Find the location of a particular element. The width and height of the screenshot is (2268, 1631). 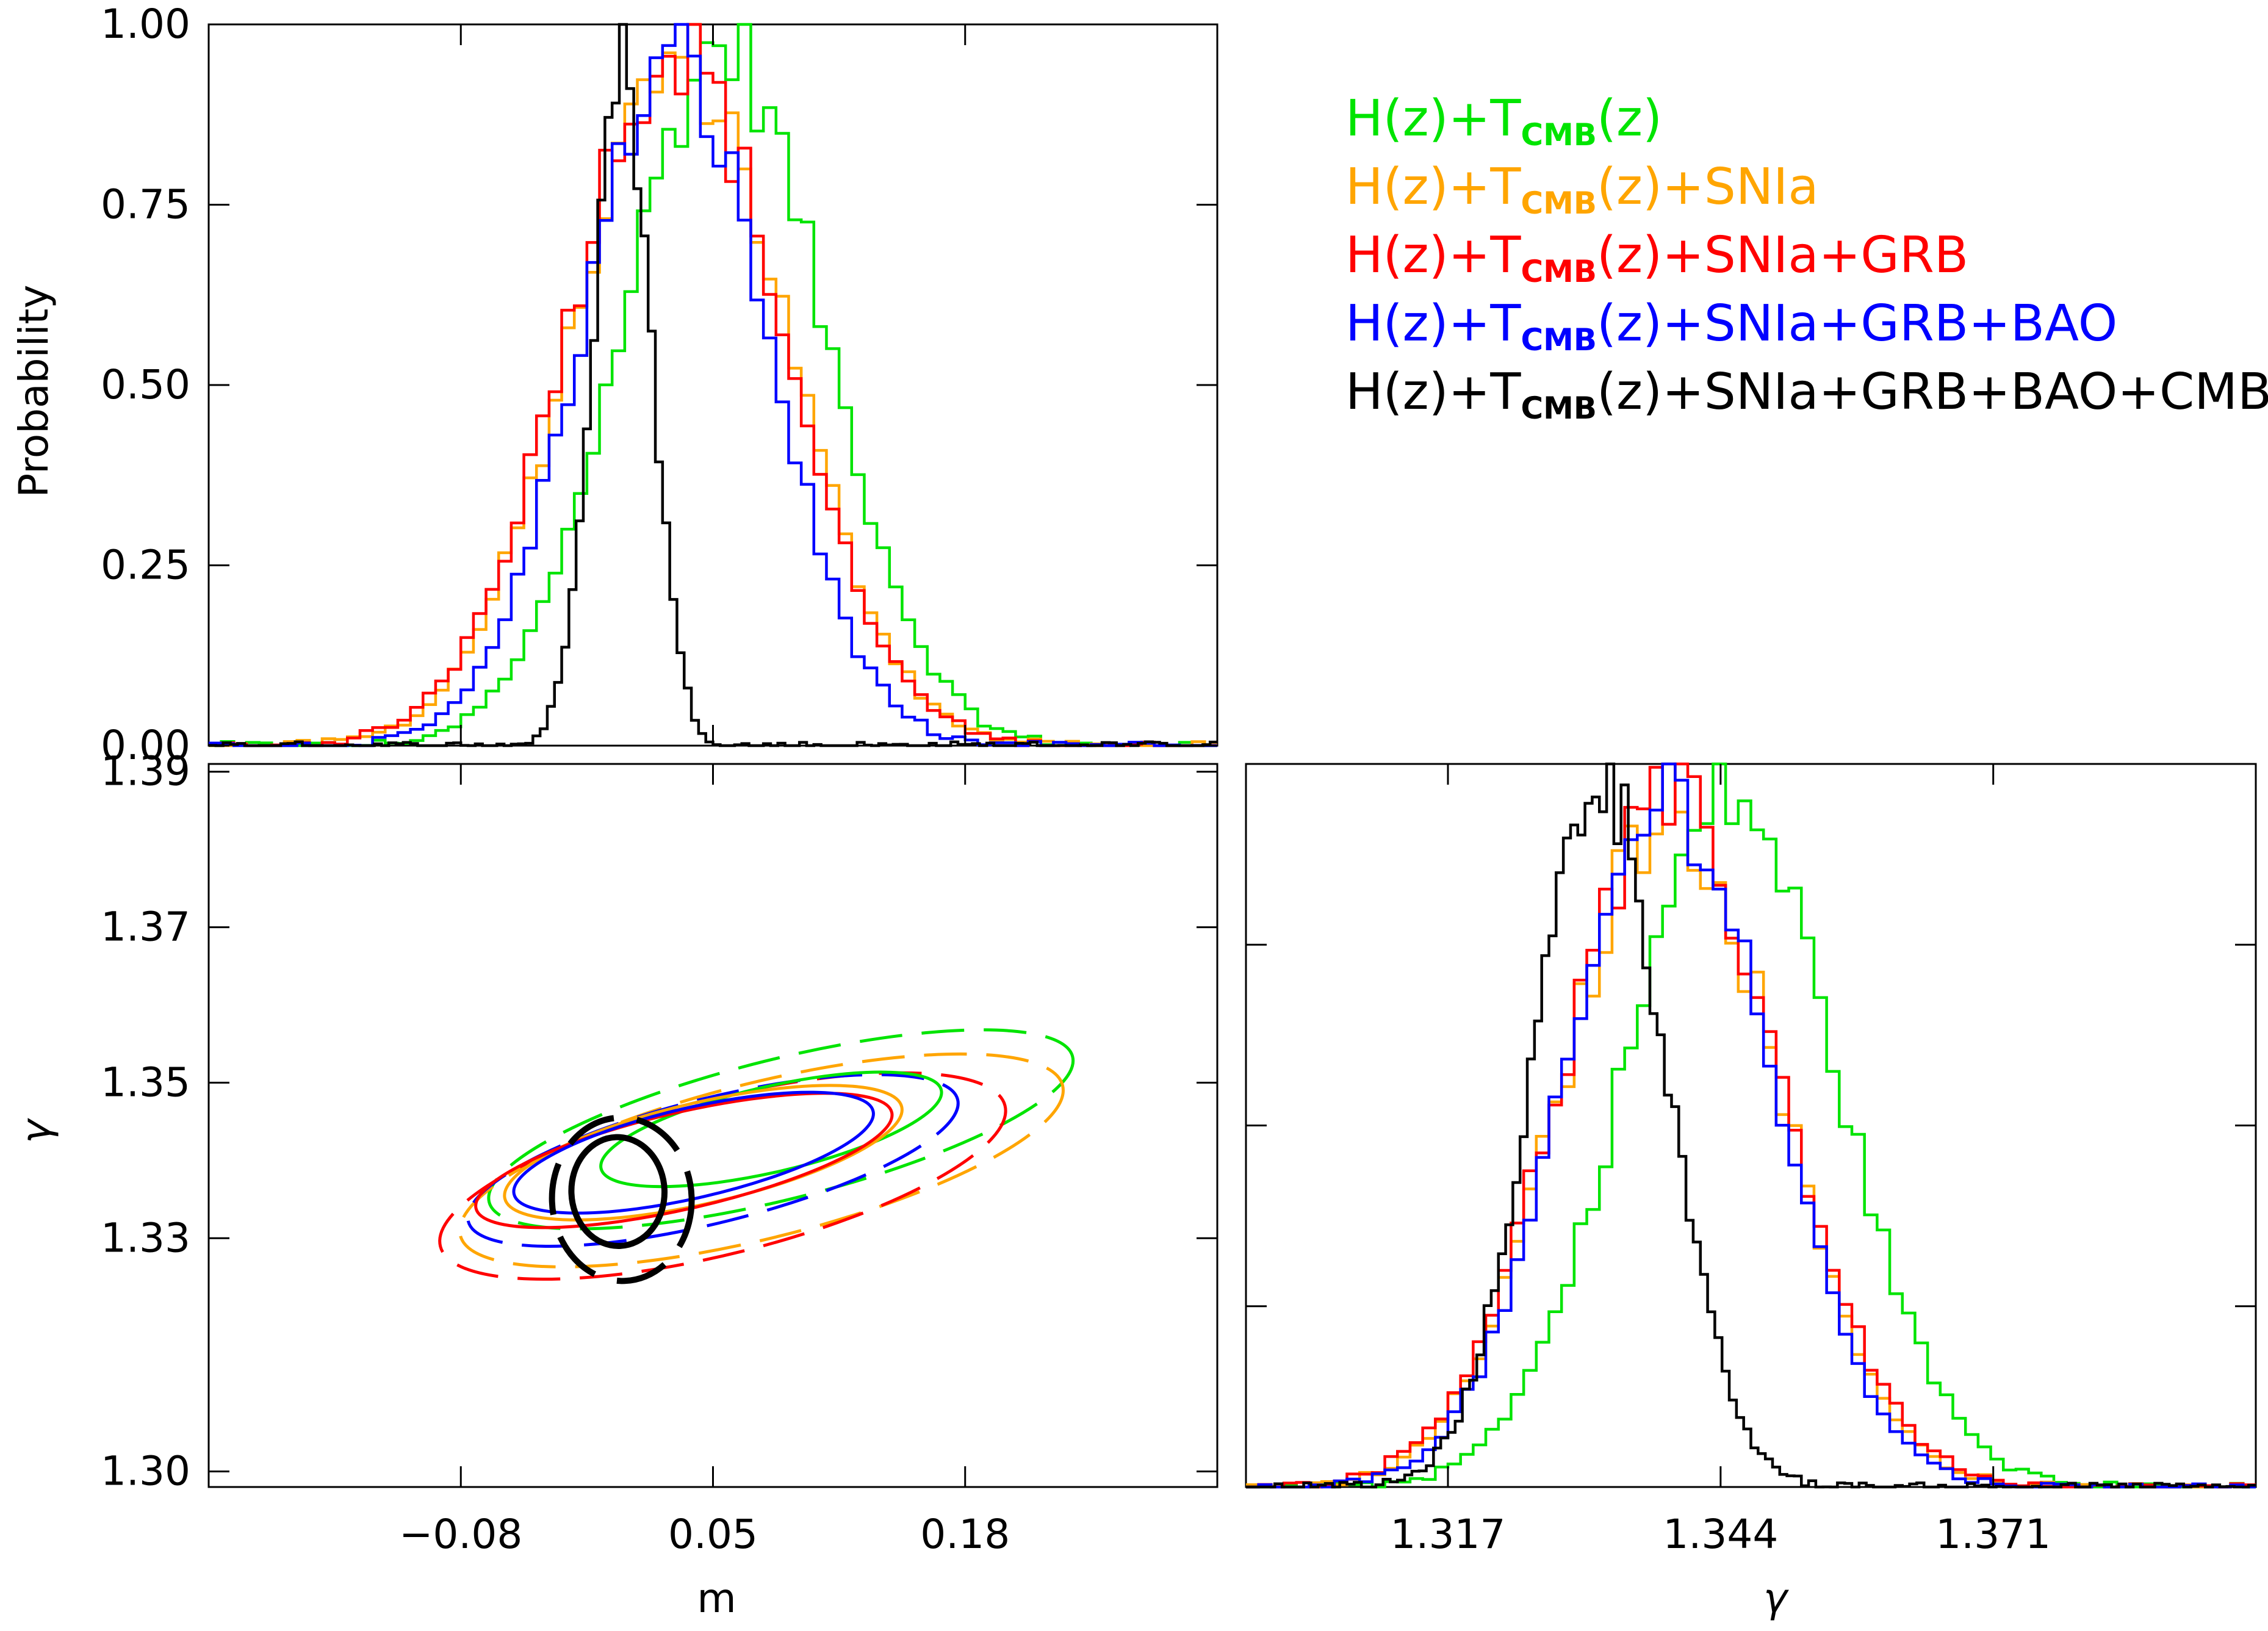

m-gamma-contour-xtick-label: 0.18 is located at coordinates (965, 1535).